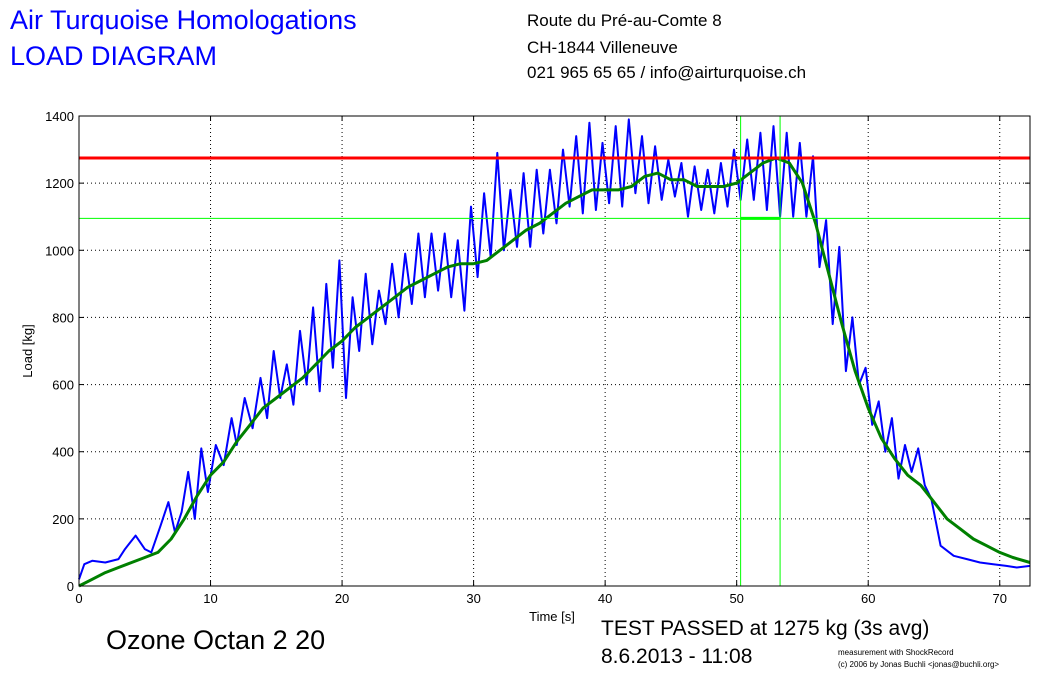  What do you see at coordinates (70, 586) in the screenshot?
I see `y-tick-label: 0` at bounding box center [70, 586].